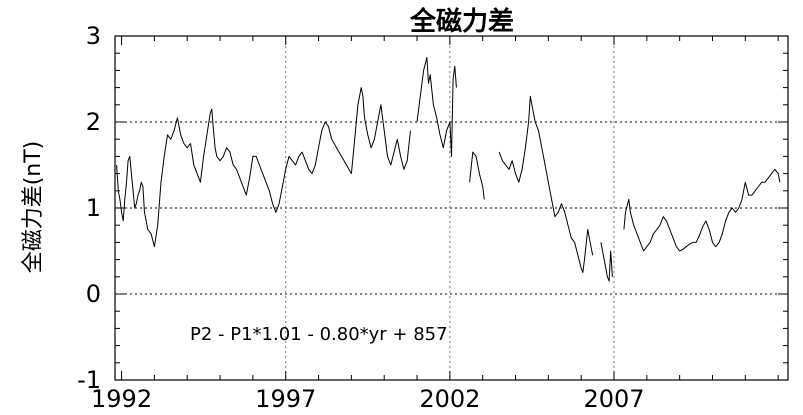 This screenshot has width=803, height=415. I want to click on chart-title: 全磁力差, so click(461, 21).